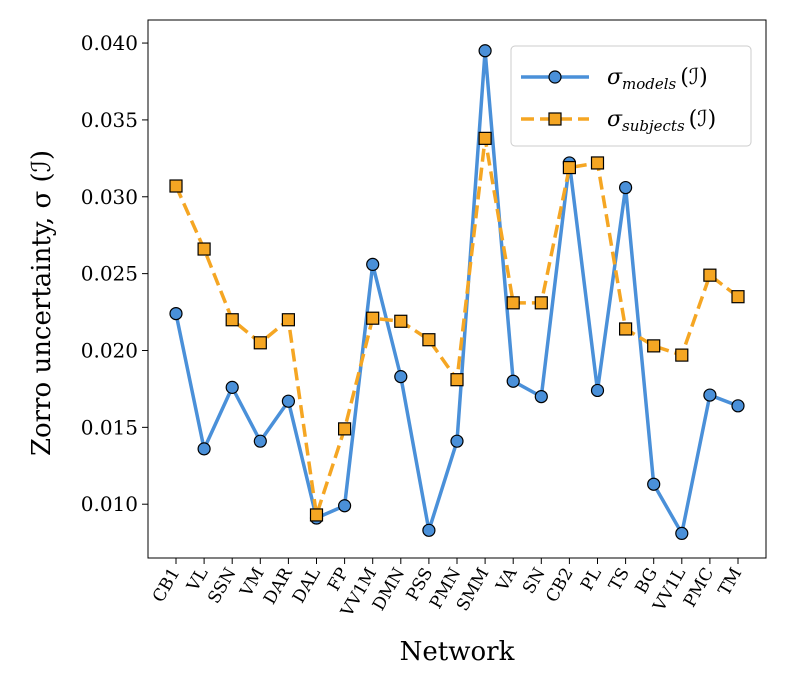 This screenshot has width=800, height=700. I want to click on legend-label: σmodels (ℐ), so click(657, 79).